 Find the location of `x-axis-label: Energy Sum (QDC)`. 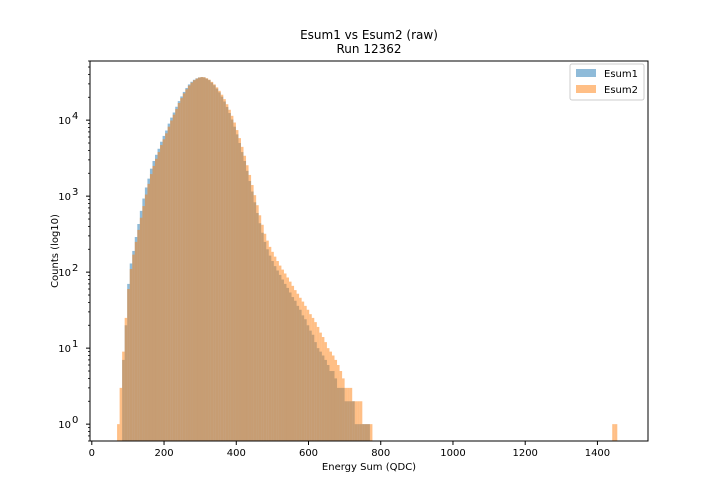

x-axis-label: Energy Sum (QDC) is located at coordinates (369, 467).